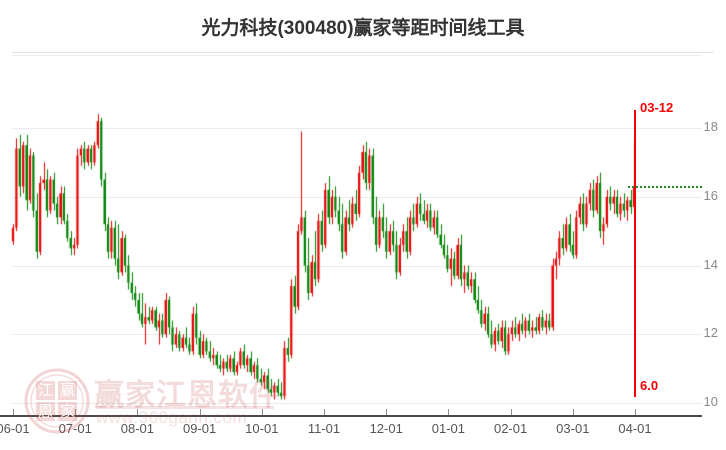 Image resolution: width=726 pixels, height=450 pixels. Describe the element at coordinates (665, 187) in the screenshot. I see `support-line` at that location.